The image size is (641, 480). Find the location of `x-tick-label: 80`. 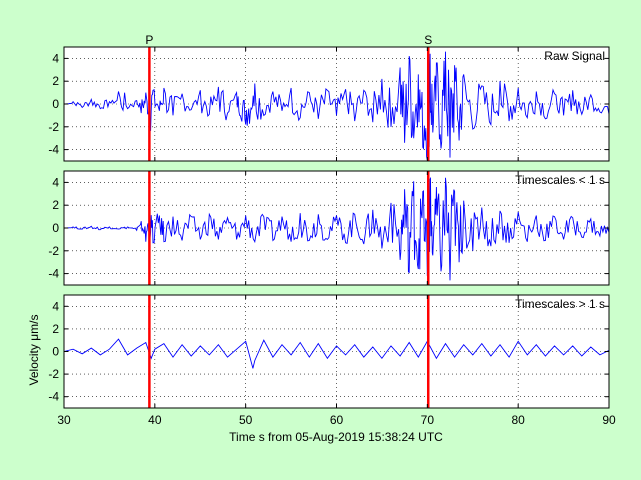

x-tick-label: 80 is located at coordinates (518, 420).